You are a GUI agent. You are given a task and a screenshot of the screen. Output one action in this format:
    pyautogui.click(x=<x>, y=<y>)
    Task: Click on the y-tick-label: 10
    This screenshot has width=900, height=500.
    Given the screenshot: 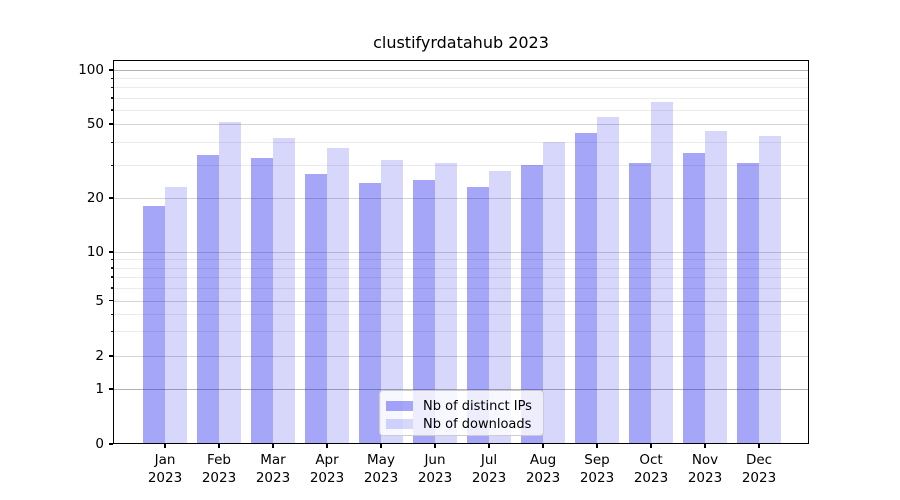 What is the action you would take?
    pyautogui.click(x=95, y=252)
    